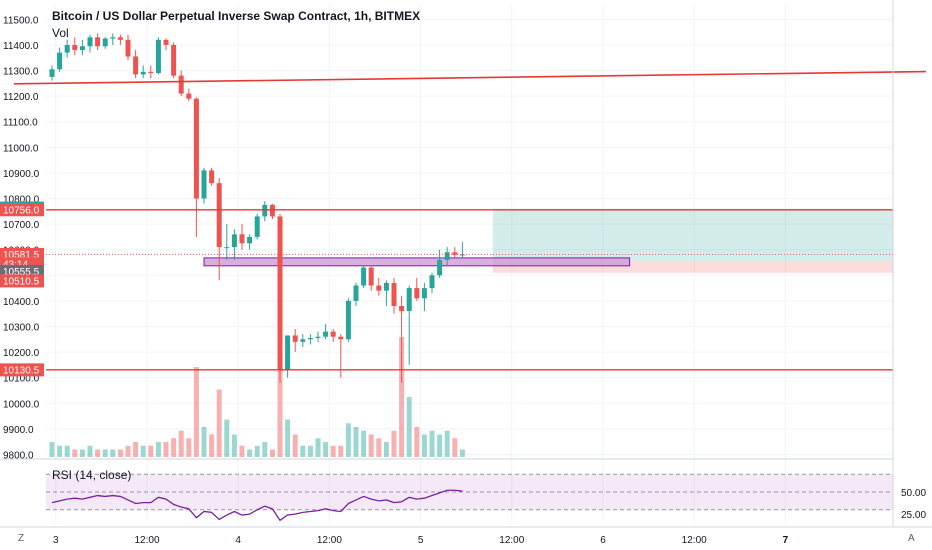 The image size is (932, 550). What do you see at coordinates (15, 264) in the screenshot?
I see `price-badge-label: 43:14` at bounding box center [15, 264].